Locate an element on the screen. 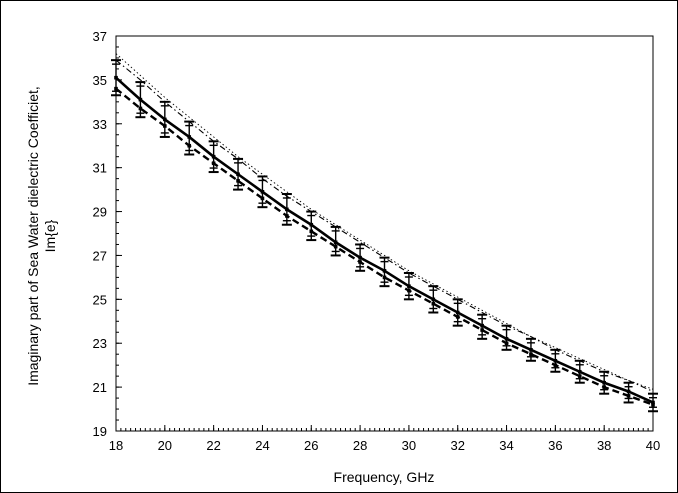 The height and width of the screenshot is (493, 678). x-tick-label: 40 is located at coordinates (653, 445).